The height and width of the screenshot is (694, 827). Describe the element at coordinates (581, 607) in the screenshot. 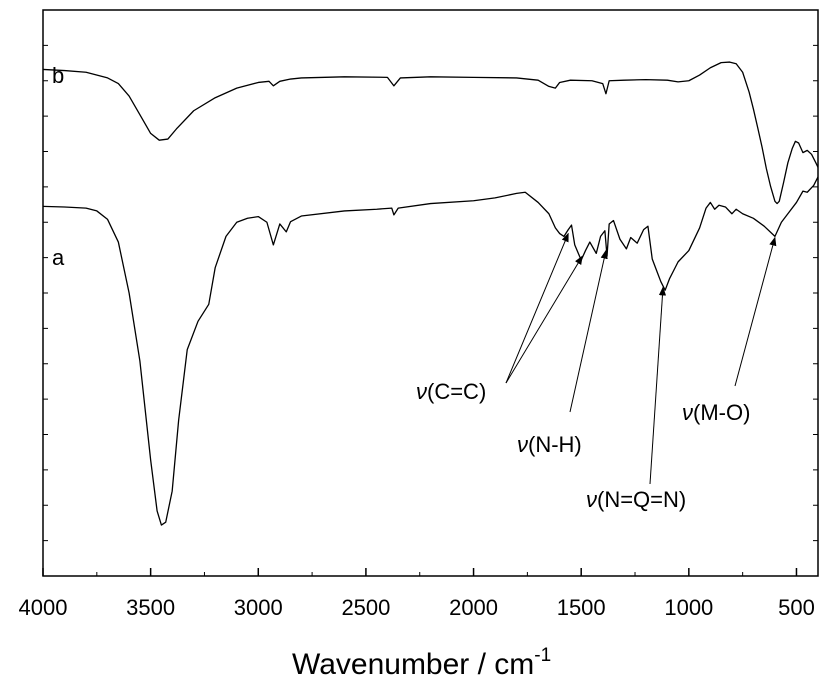

I see `x-tick-label-1500: 1500` at that location.